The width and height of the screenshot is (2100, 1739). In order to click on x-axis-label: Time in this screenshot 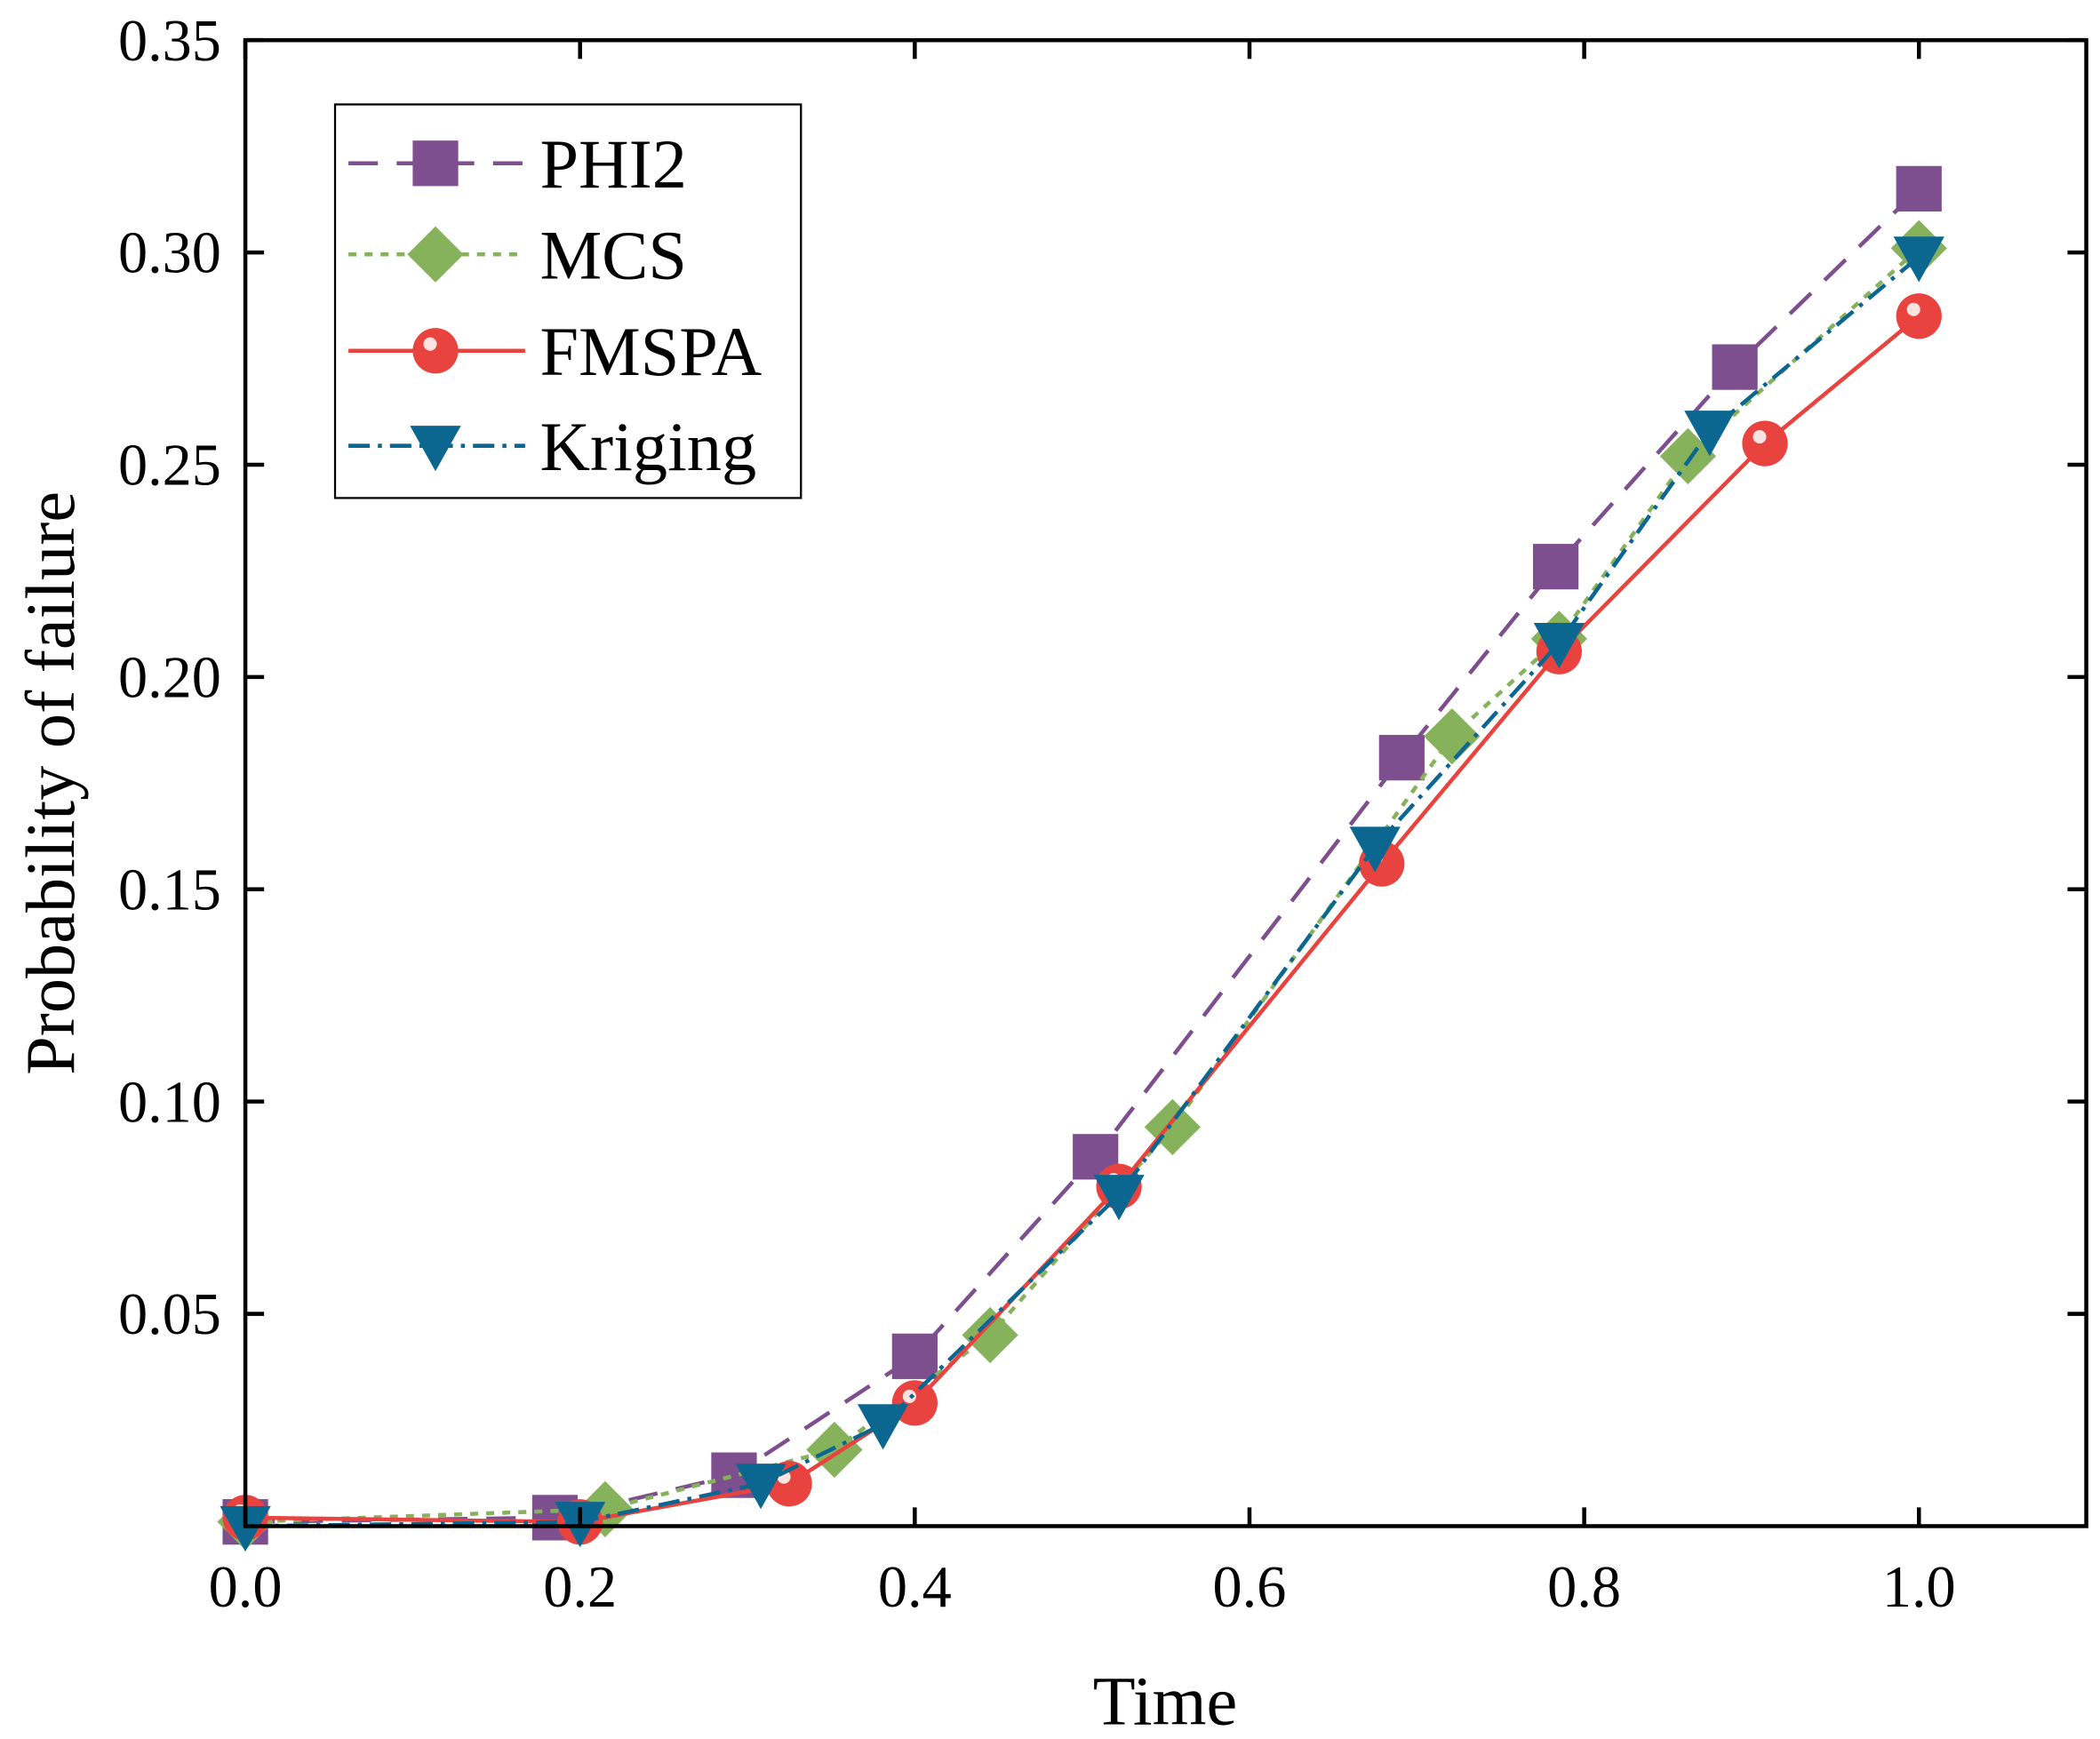, I will do `click(1165, 1700)`.